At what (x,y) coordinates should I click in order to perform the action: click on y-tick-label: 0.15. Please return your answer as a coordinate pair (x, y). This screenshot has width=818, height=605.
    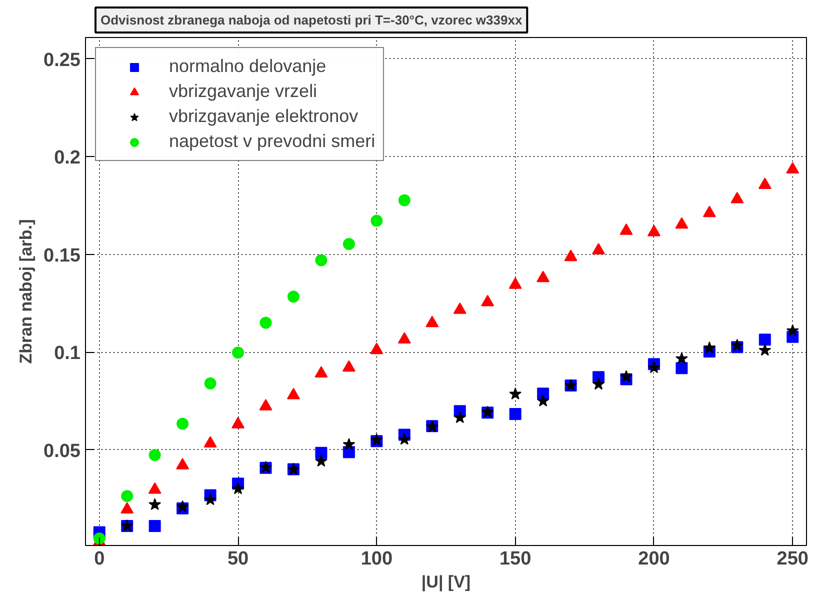
    Looking at the image, I should click on (62, 255).